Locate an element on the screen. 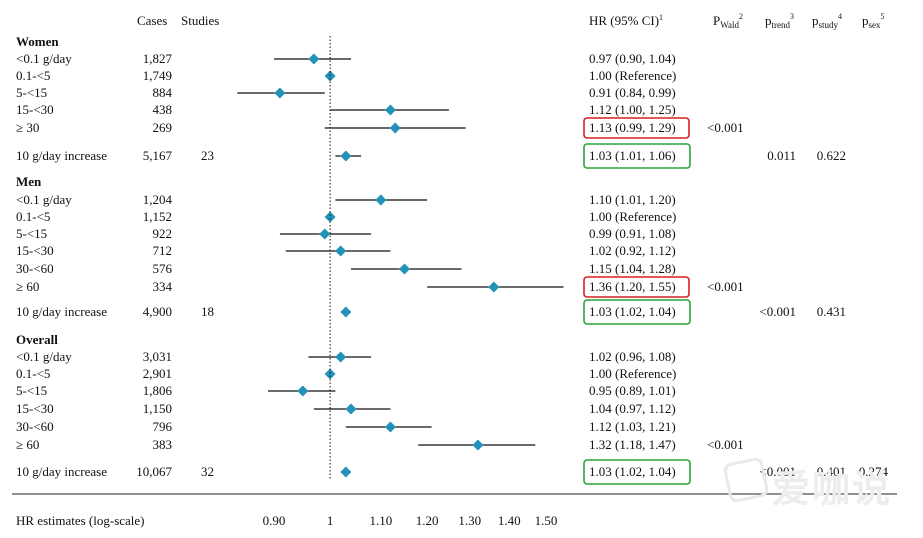  x-tick-label: 1.30 is located at coordinates (469, 520).